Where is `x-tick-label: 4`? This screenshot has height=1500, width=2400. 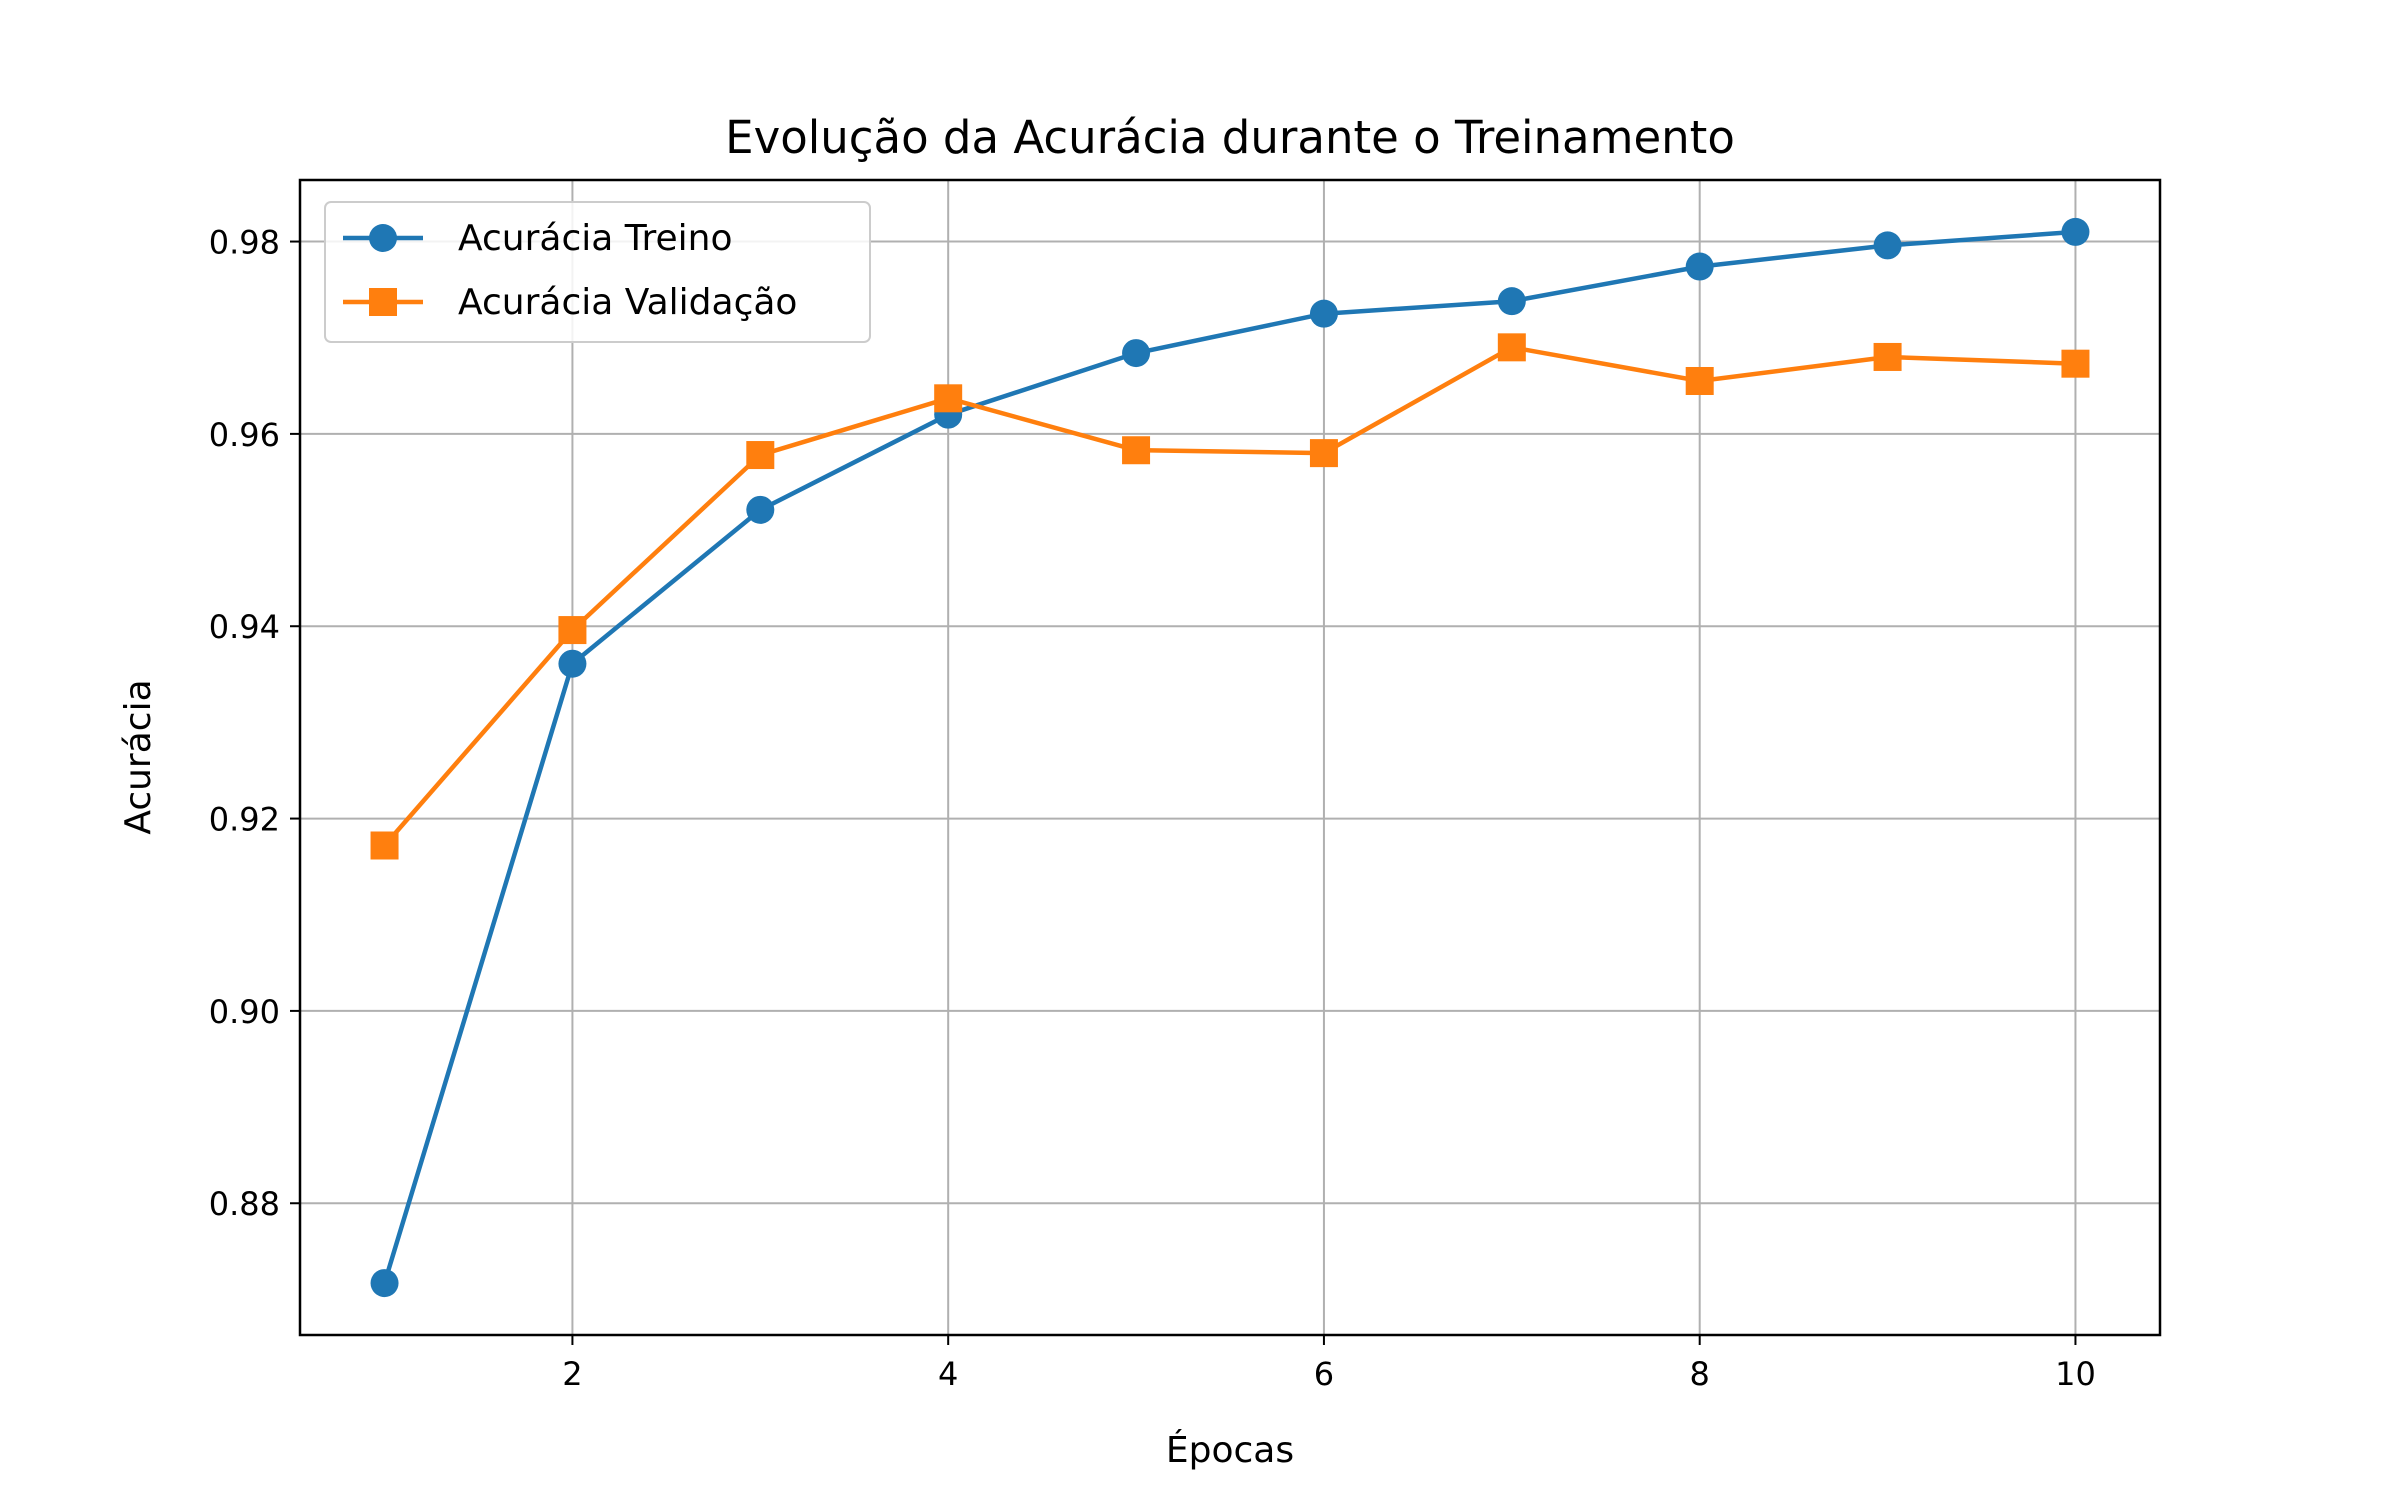 x-tick-label: 4 is located at coordinates (948, 1374).